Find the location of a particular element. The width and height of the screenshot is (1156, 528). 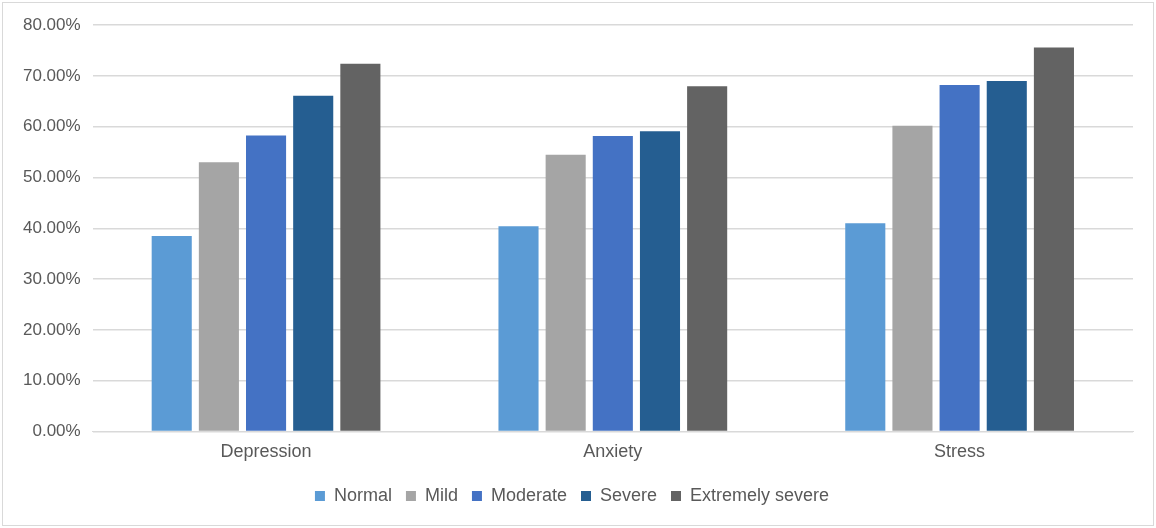

y-tick-label: 0.00% is located at coordinates (56, 431).